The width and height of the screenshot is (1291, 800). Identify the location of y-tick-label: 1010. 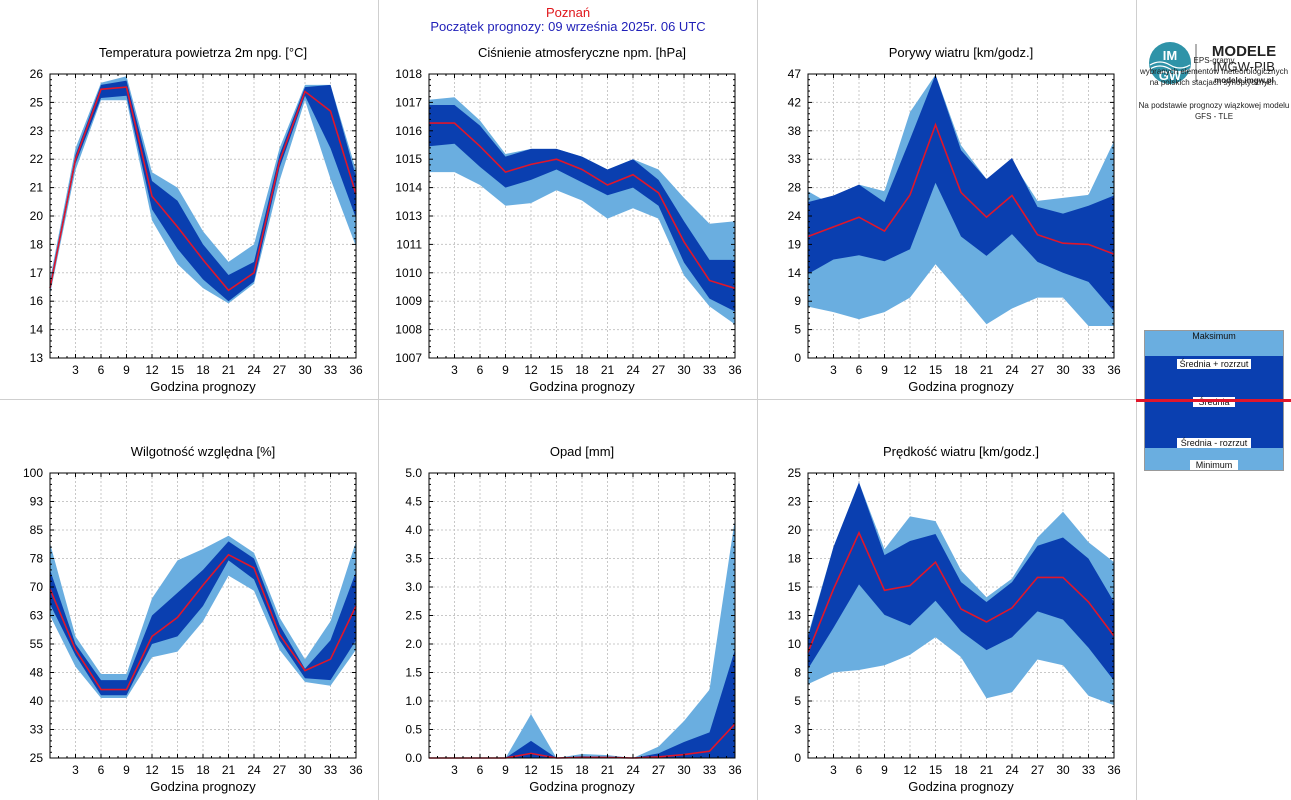
(408, 273).